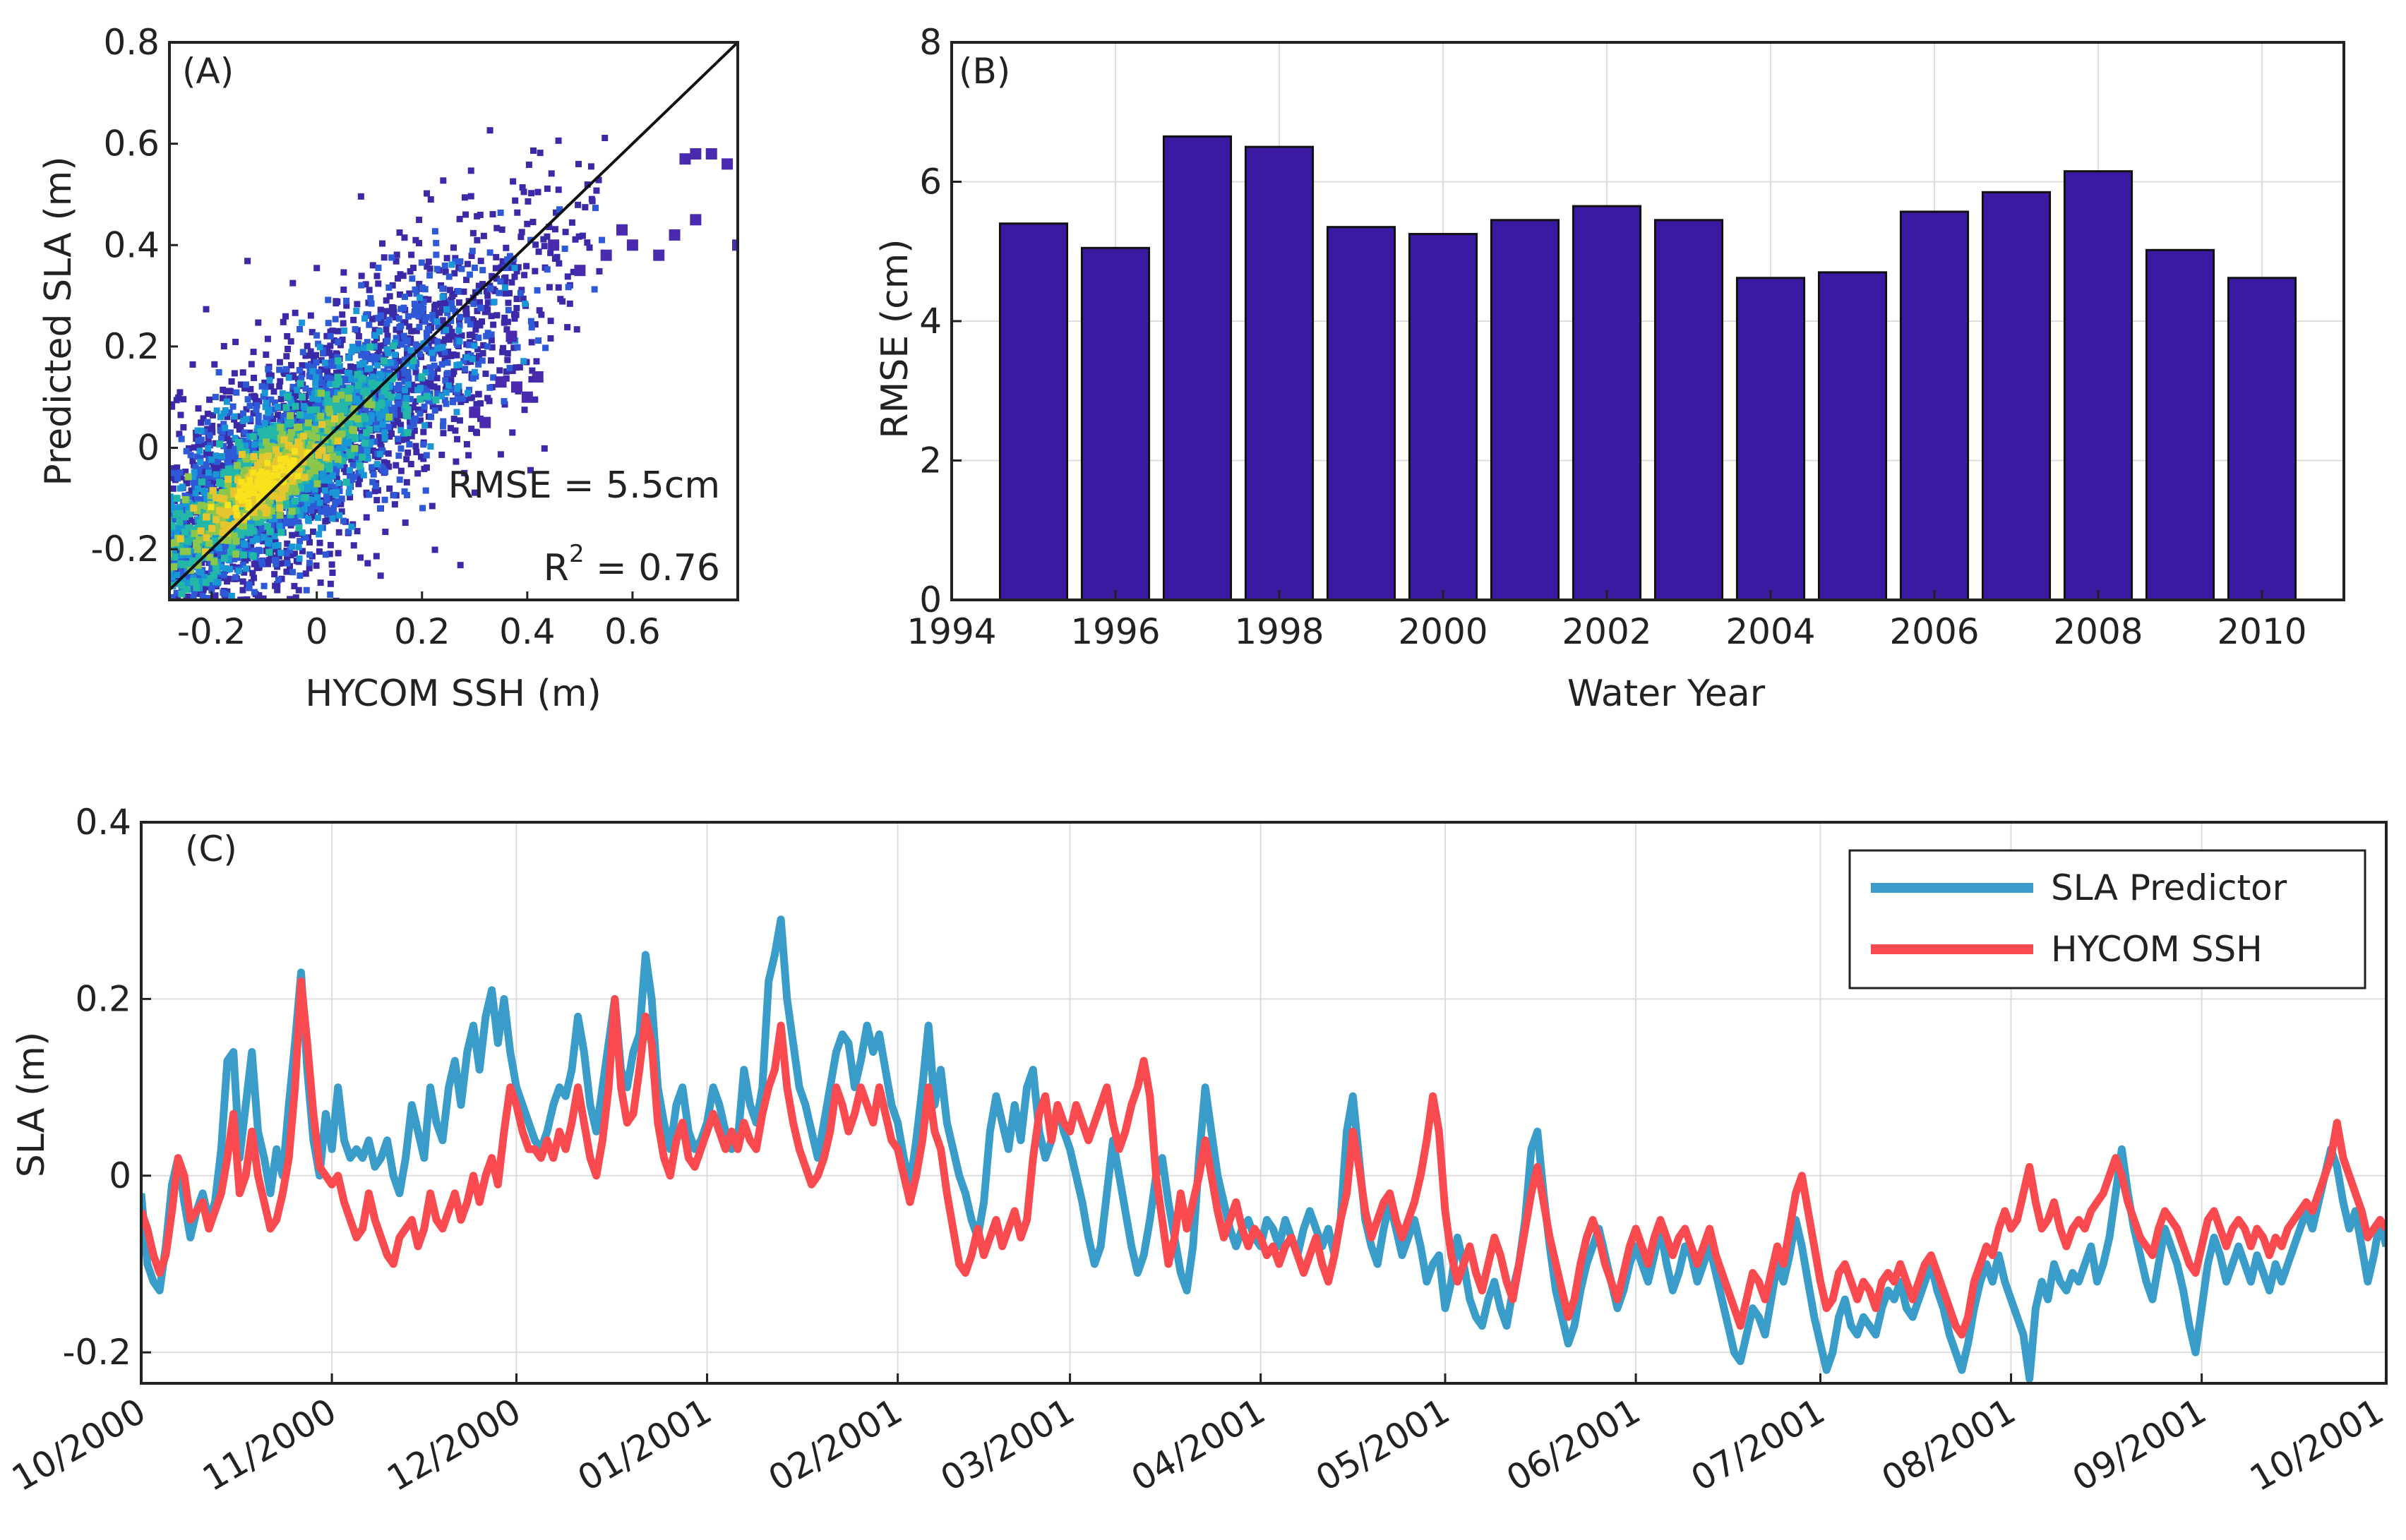  I want to click on bar-2010, so click(2262, 439).